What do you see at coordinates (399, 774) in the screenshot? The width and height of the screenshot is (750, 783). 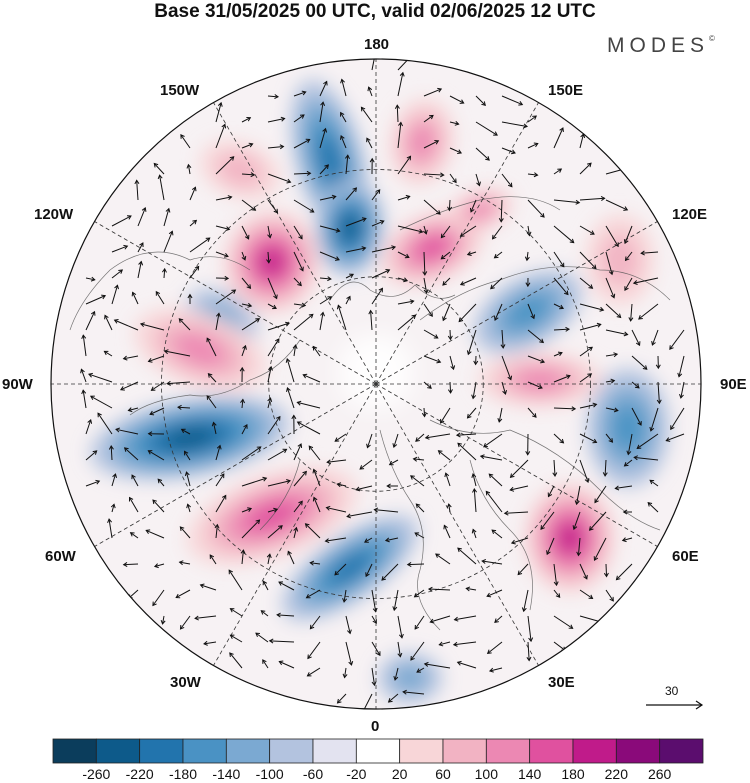 I see `colorbar-tick-label: 20` at bounding box center [399, 774].